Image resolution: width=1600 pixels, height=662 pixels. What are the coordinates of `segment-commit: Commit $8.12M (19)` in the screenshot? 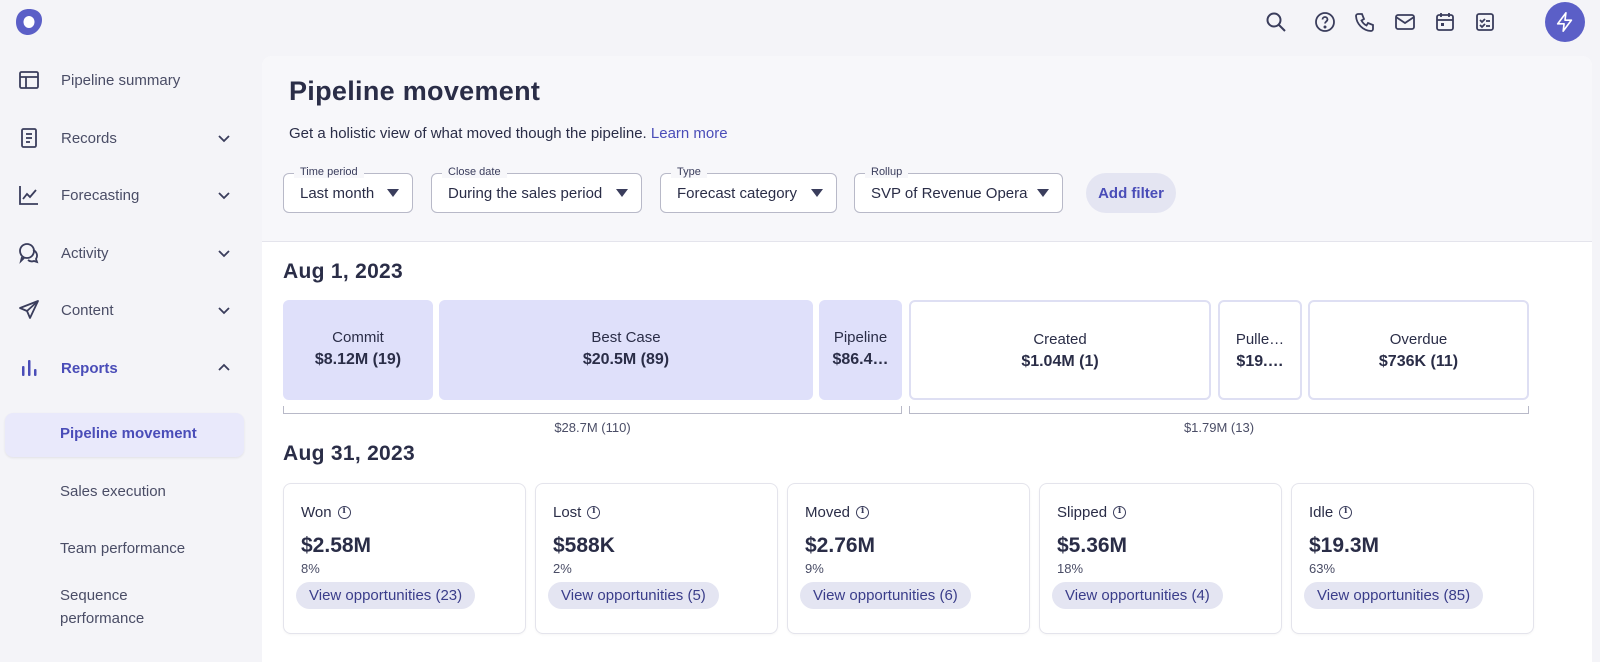 It's located at (358, 350).